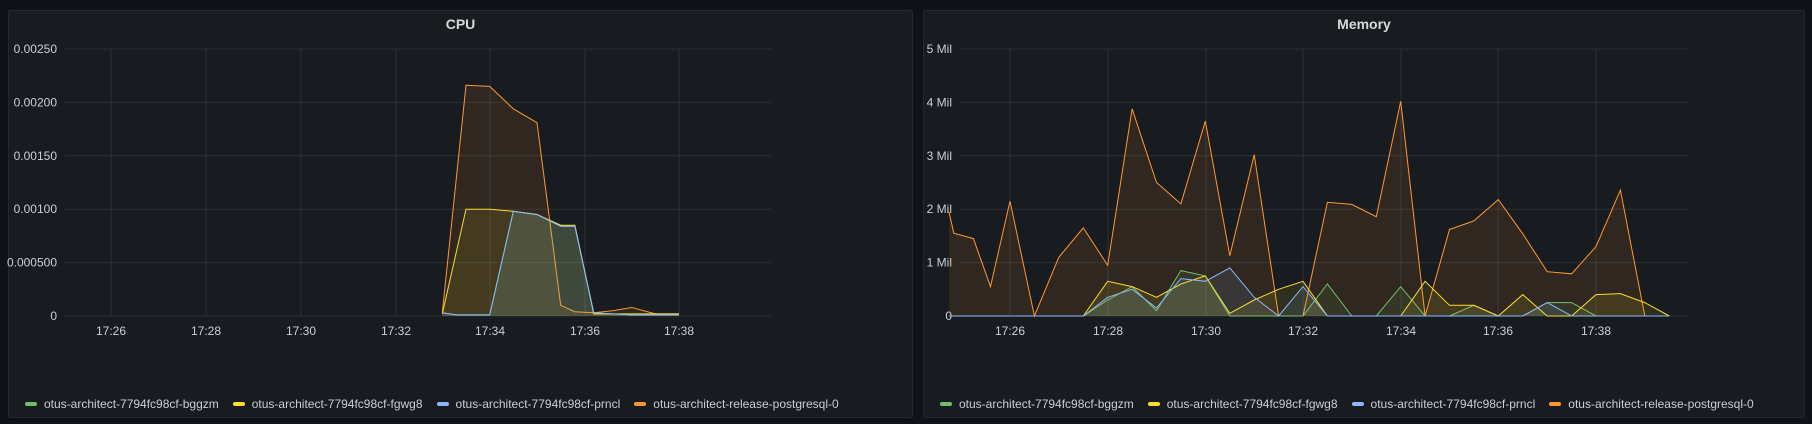 The image size is (1812, 424). Describe the element at coordinates (1364, 24) in the screenshot. I see `panel-title: Memory` at that location.